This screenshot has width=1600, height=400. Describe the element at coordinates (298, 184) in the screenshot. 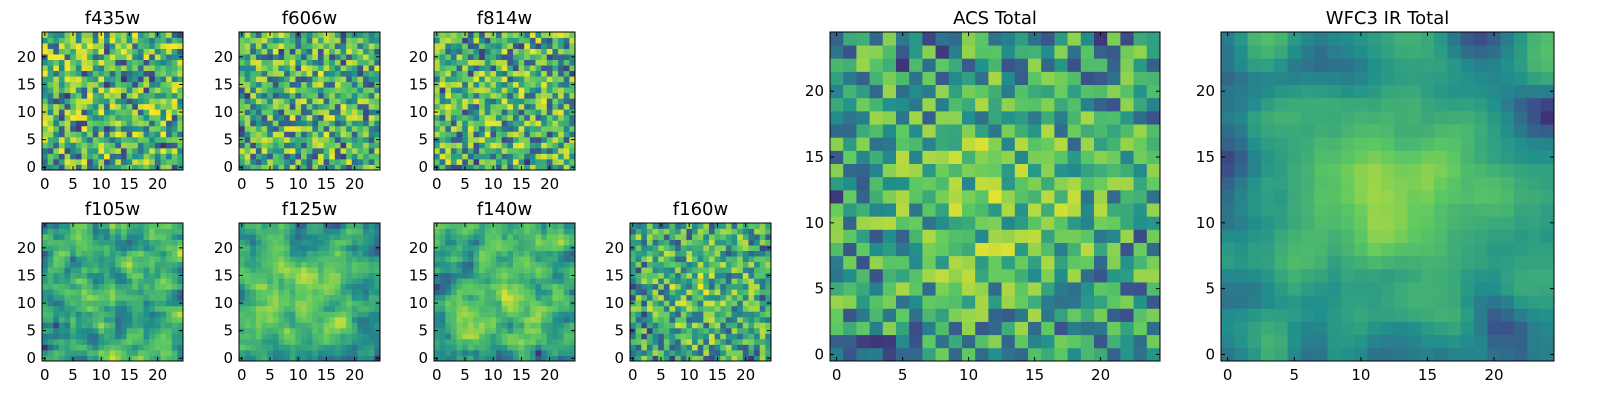

I see `x-tick-label: 10` at that location.